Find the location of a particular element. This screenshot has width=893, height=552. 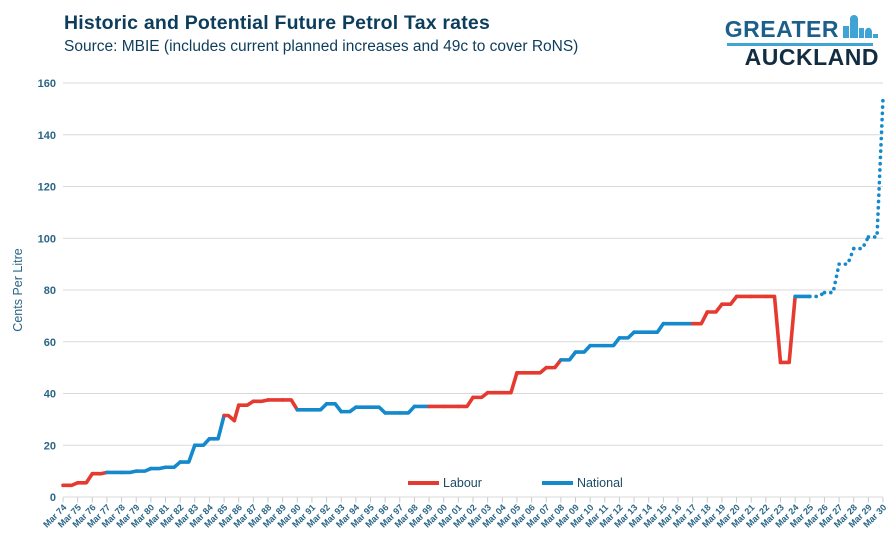

logo-text-auckland: AUCKLAND is located at coordinates (811, 57).